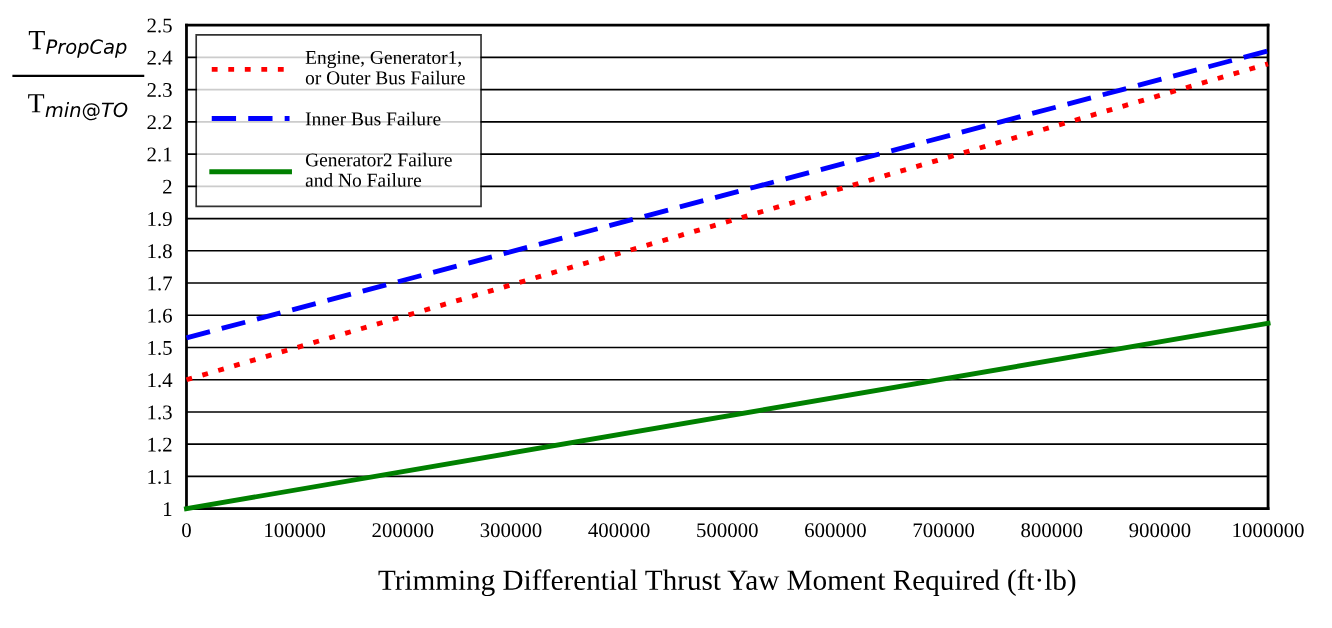  Describe the element at coordinates (373, 118) in the screenshot. I see `legend-label: Inner Bus Failure` at that location.